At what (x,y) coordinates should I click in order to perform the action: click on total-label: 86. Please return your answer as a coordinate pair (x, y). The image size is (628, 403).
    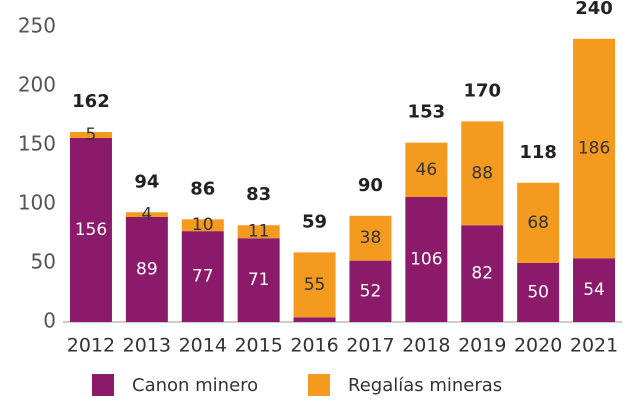
    Looking at the image, I should click on (202, 188).